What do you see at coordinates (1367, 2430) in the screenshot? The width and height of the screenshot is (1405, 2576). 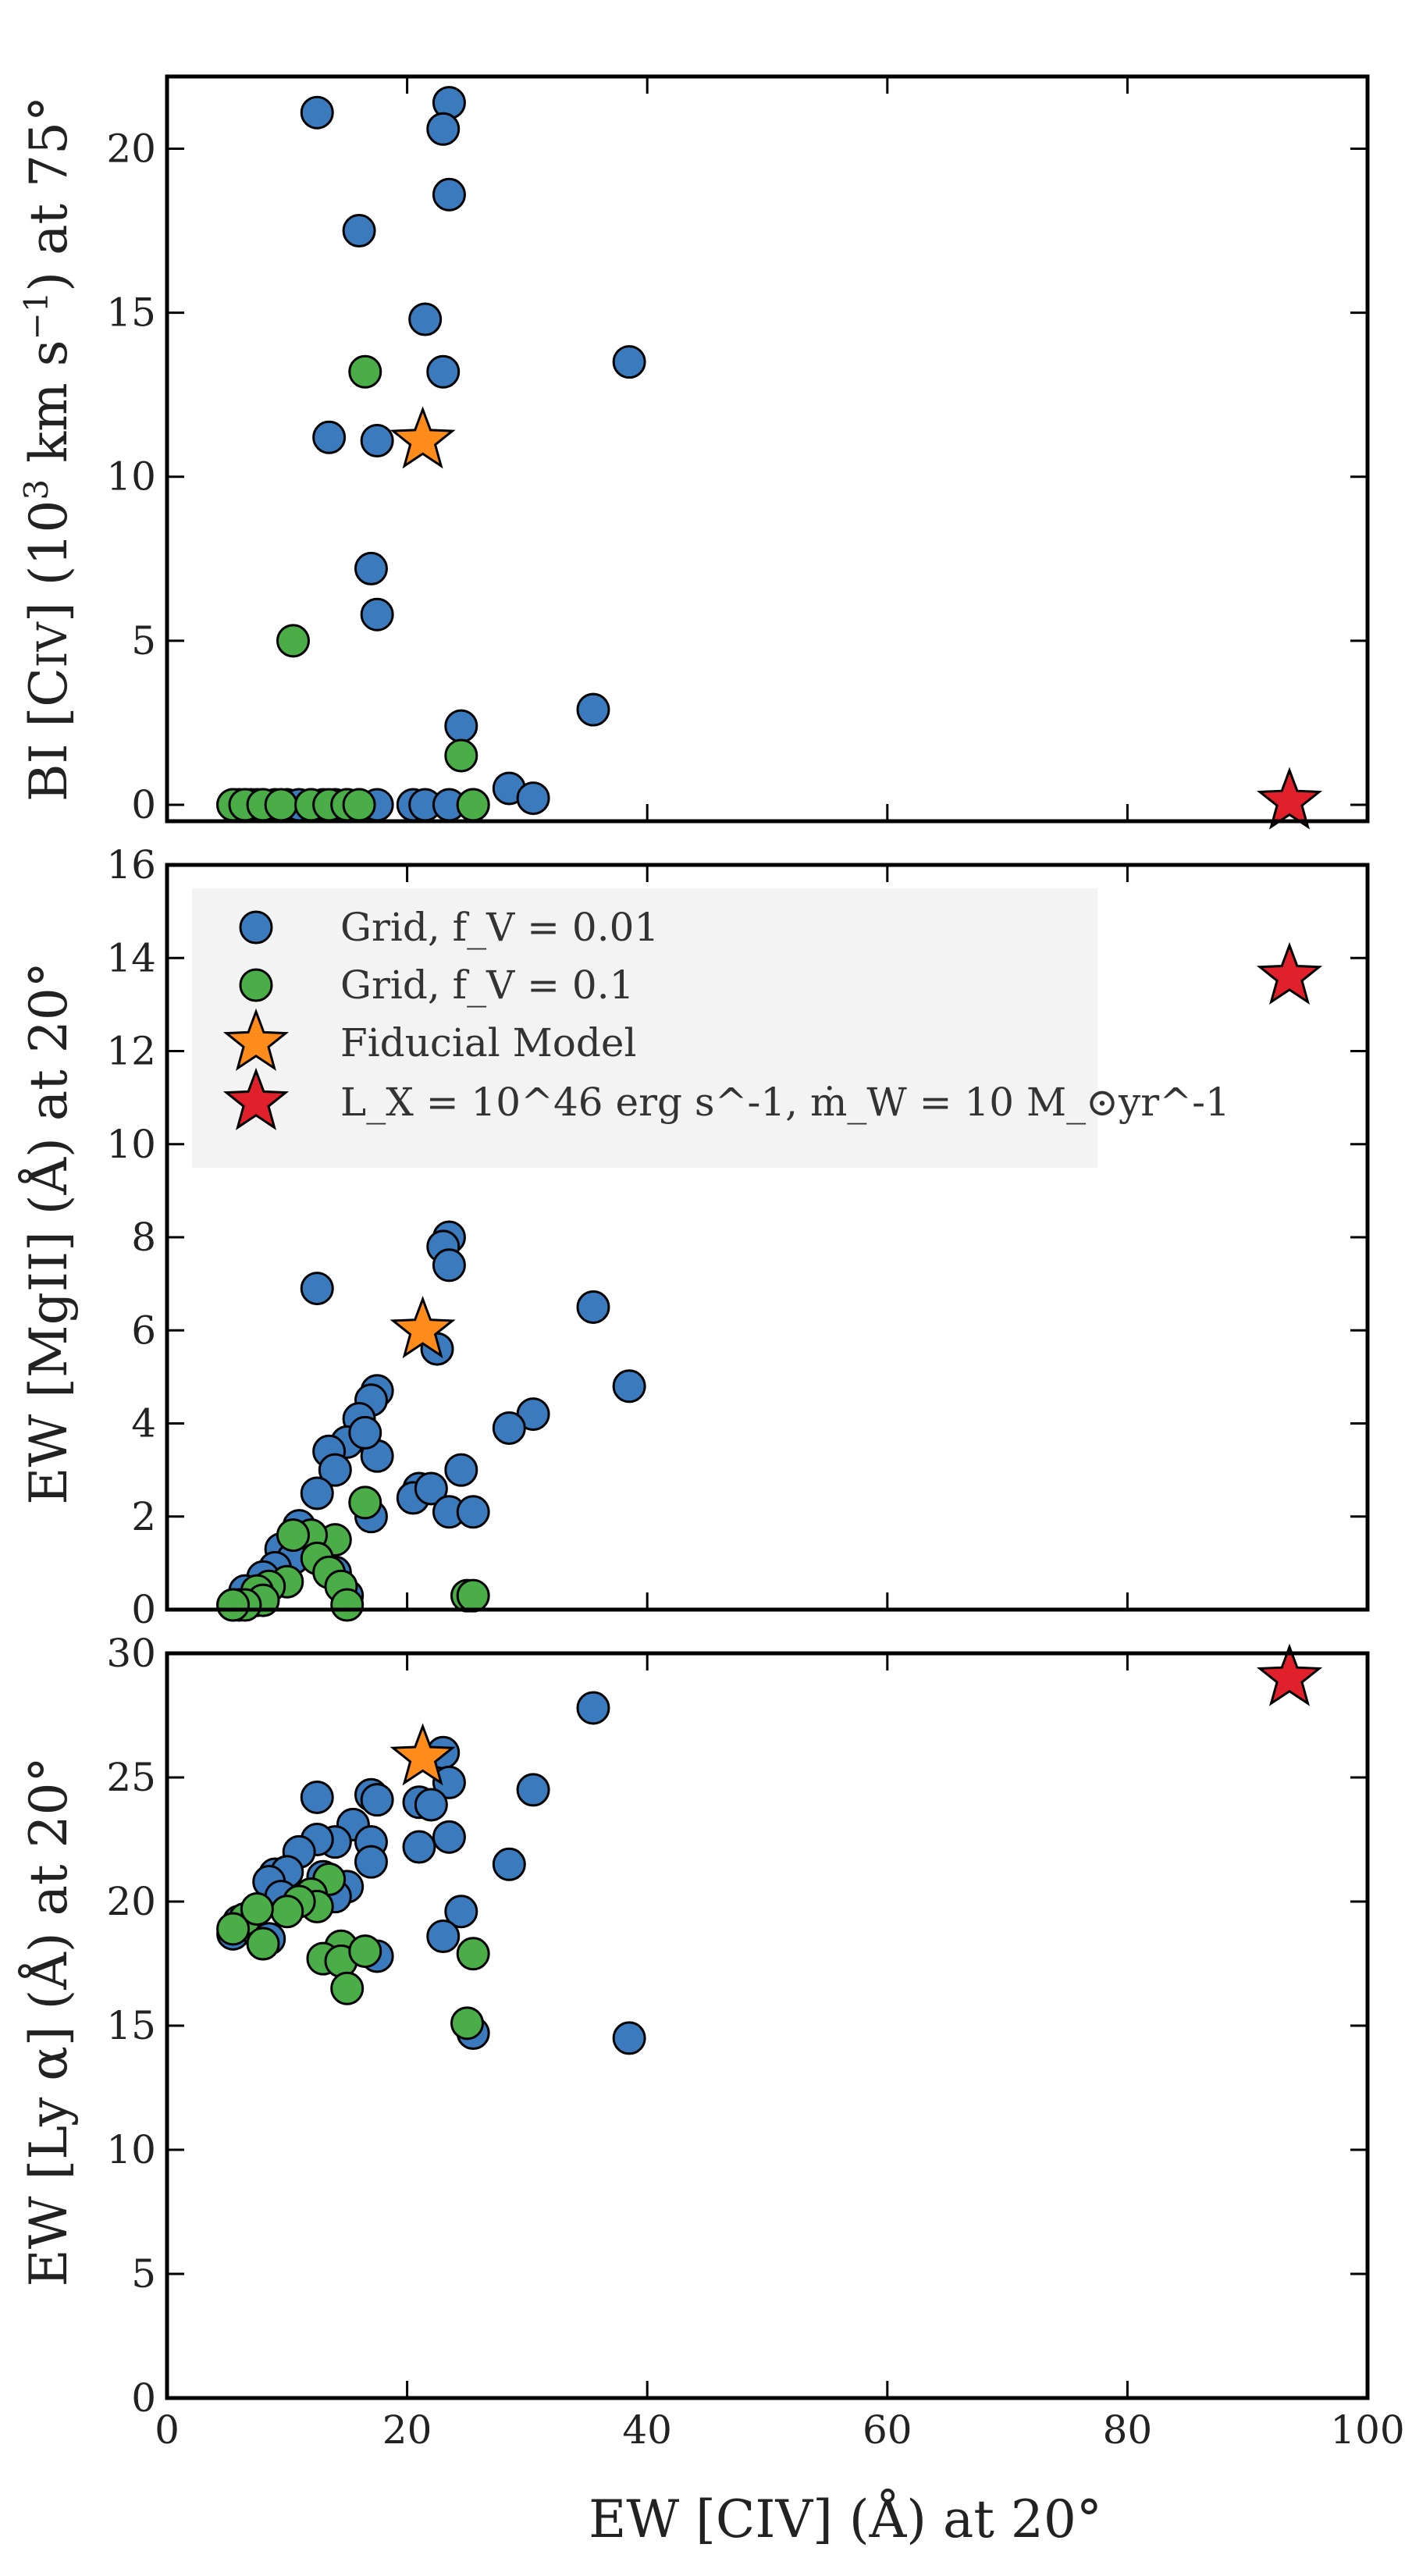 I see `x-tick-label: 100` at bounding box center [1367, 2430].